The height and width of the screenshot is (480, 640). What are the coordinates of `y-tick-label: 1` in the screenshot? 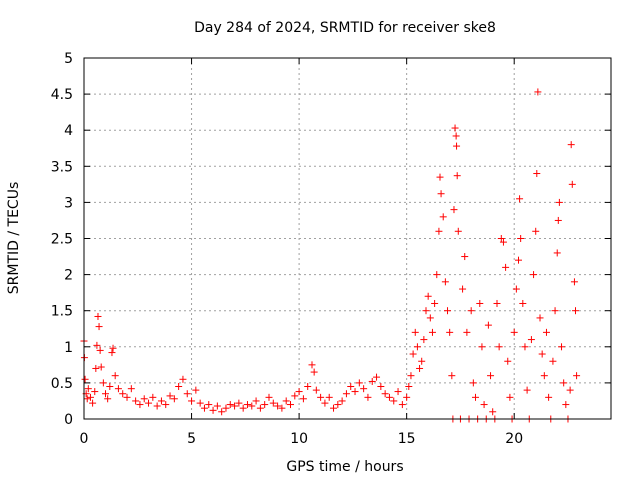 It's located at (68, 348).